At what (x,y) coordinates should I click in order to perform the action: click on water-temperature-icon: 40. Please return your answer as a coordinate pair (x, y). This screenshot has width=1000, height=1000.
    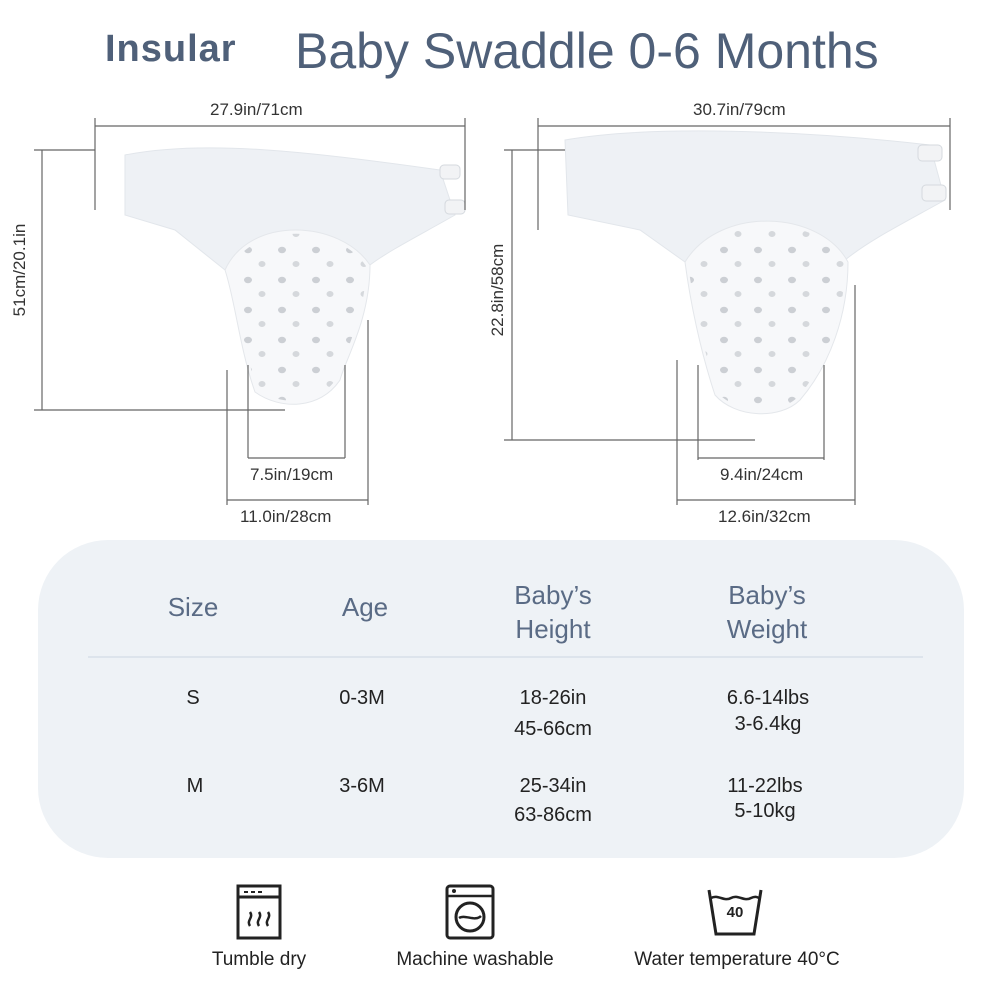
    Looking at the image, I should click on (735, 912).